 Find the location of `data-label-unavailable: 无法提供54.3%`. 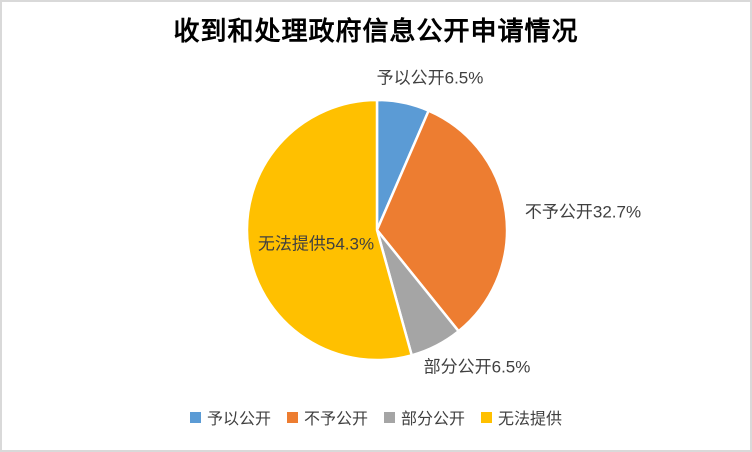

data-label-unavailable: 无法提供54.3% is located at coordinates (316, 244).